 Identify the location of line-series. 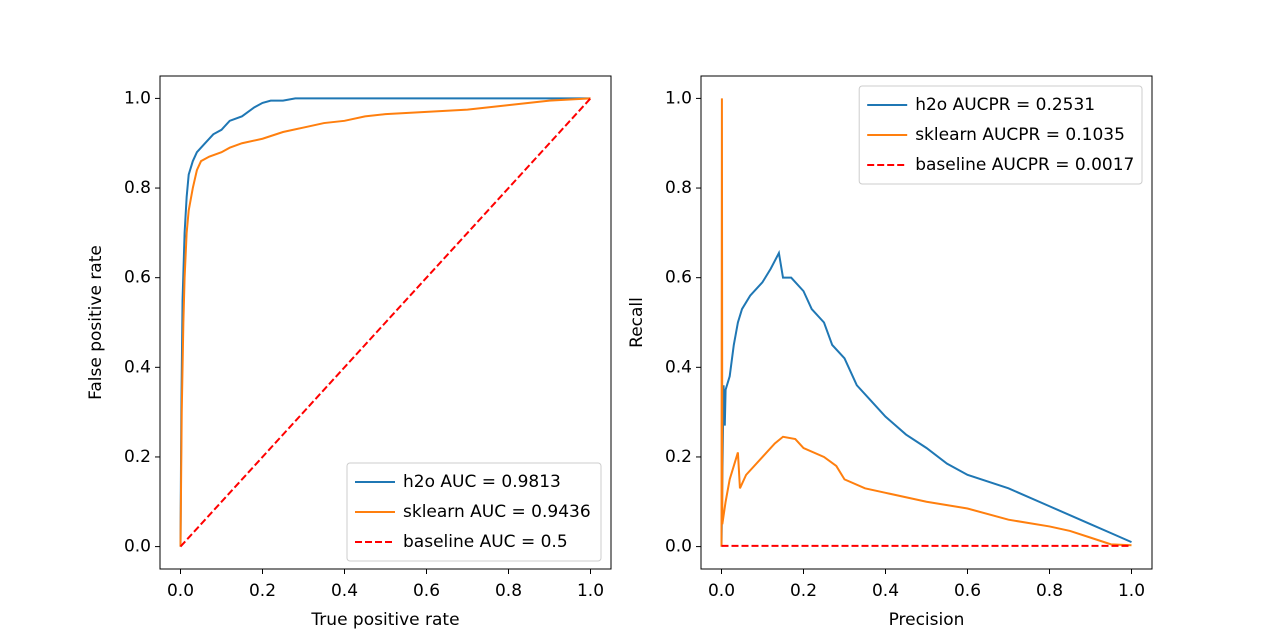
(926, 398).